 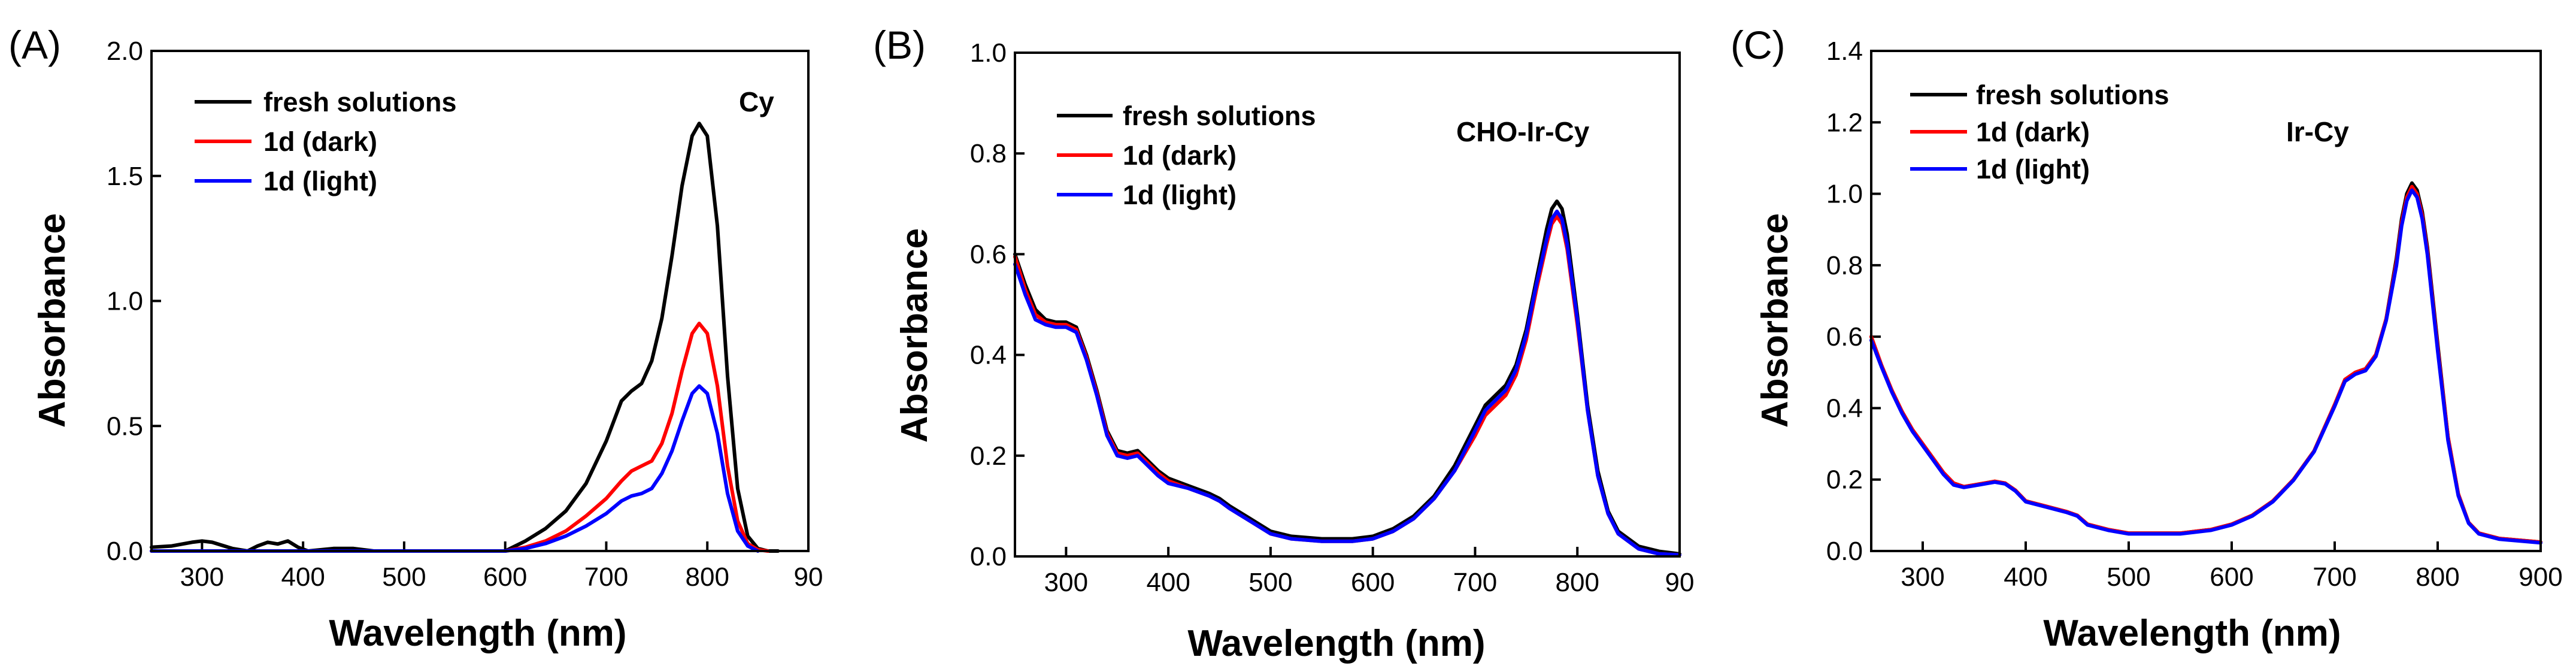 What do you see at coordinates (1523, 132) in the screenshot?
I see `sample-label: CHO-Ir-Cy` at bounding box center [1523, 132].